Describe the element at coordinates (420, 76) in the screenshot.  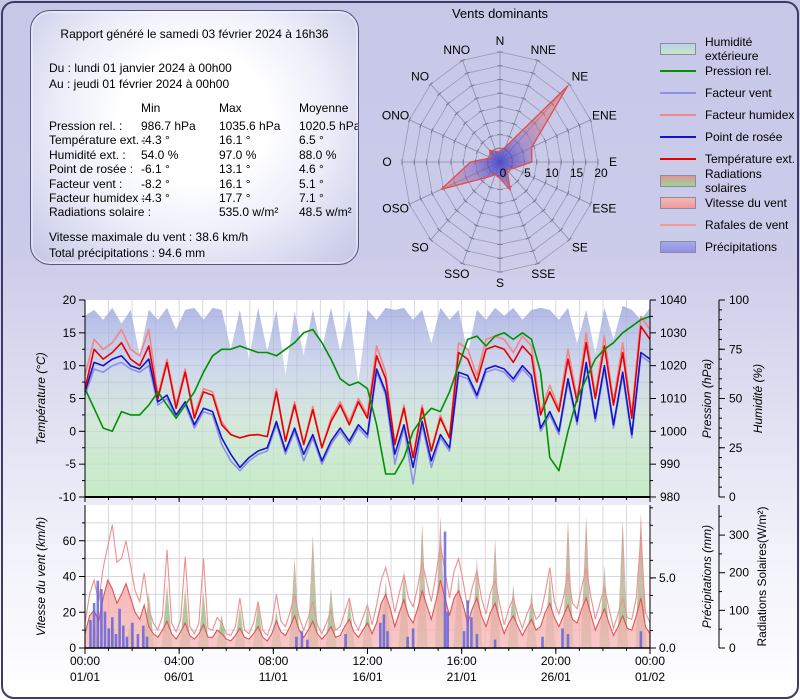
I see `rose-direction-label: NO` at that location.